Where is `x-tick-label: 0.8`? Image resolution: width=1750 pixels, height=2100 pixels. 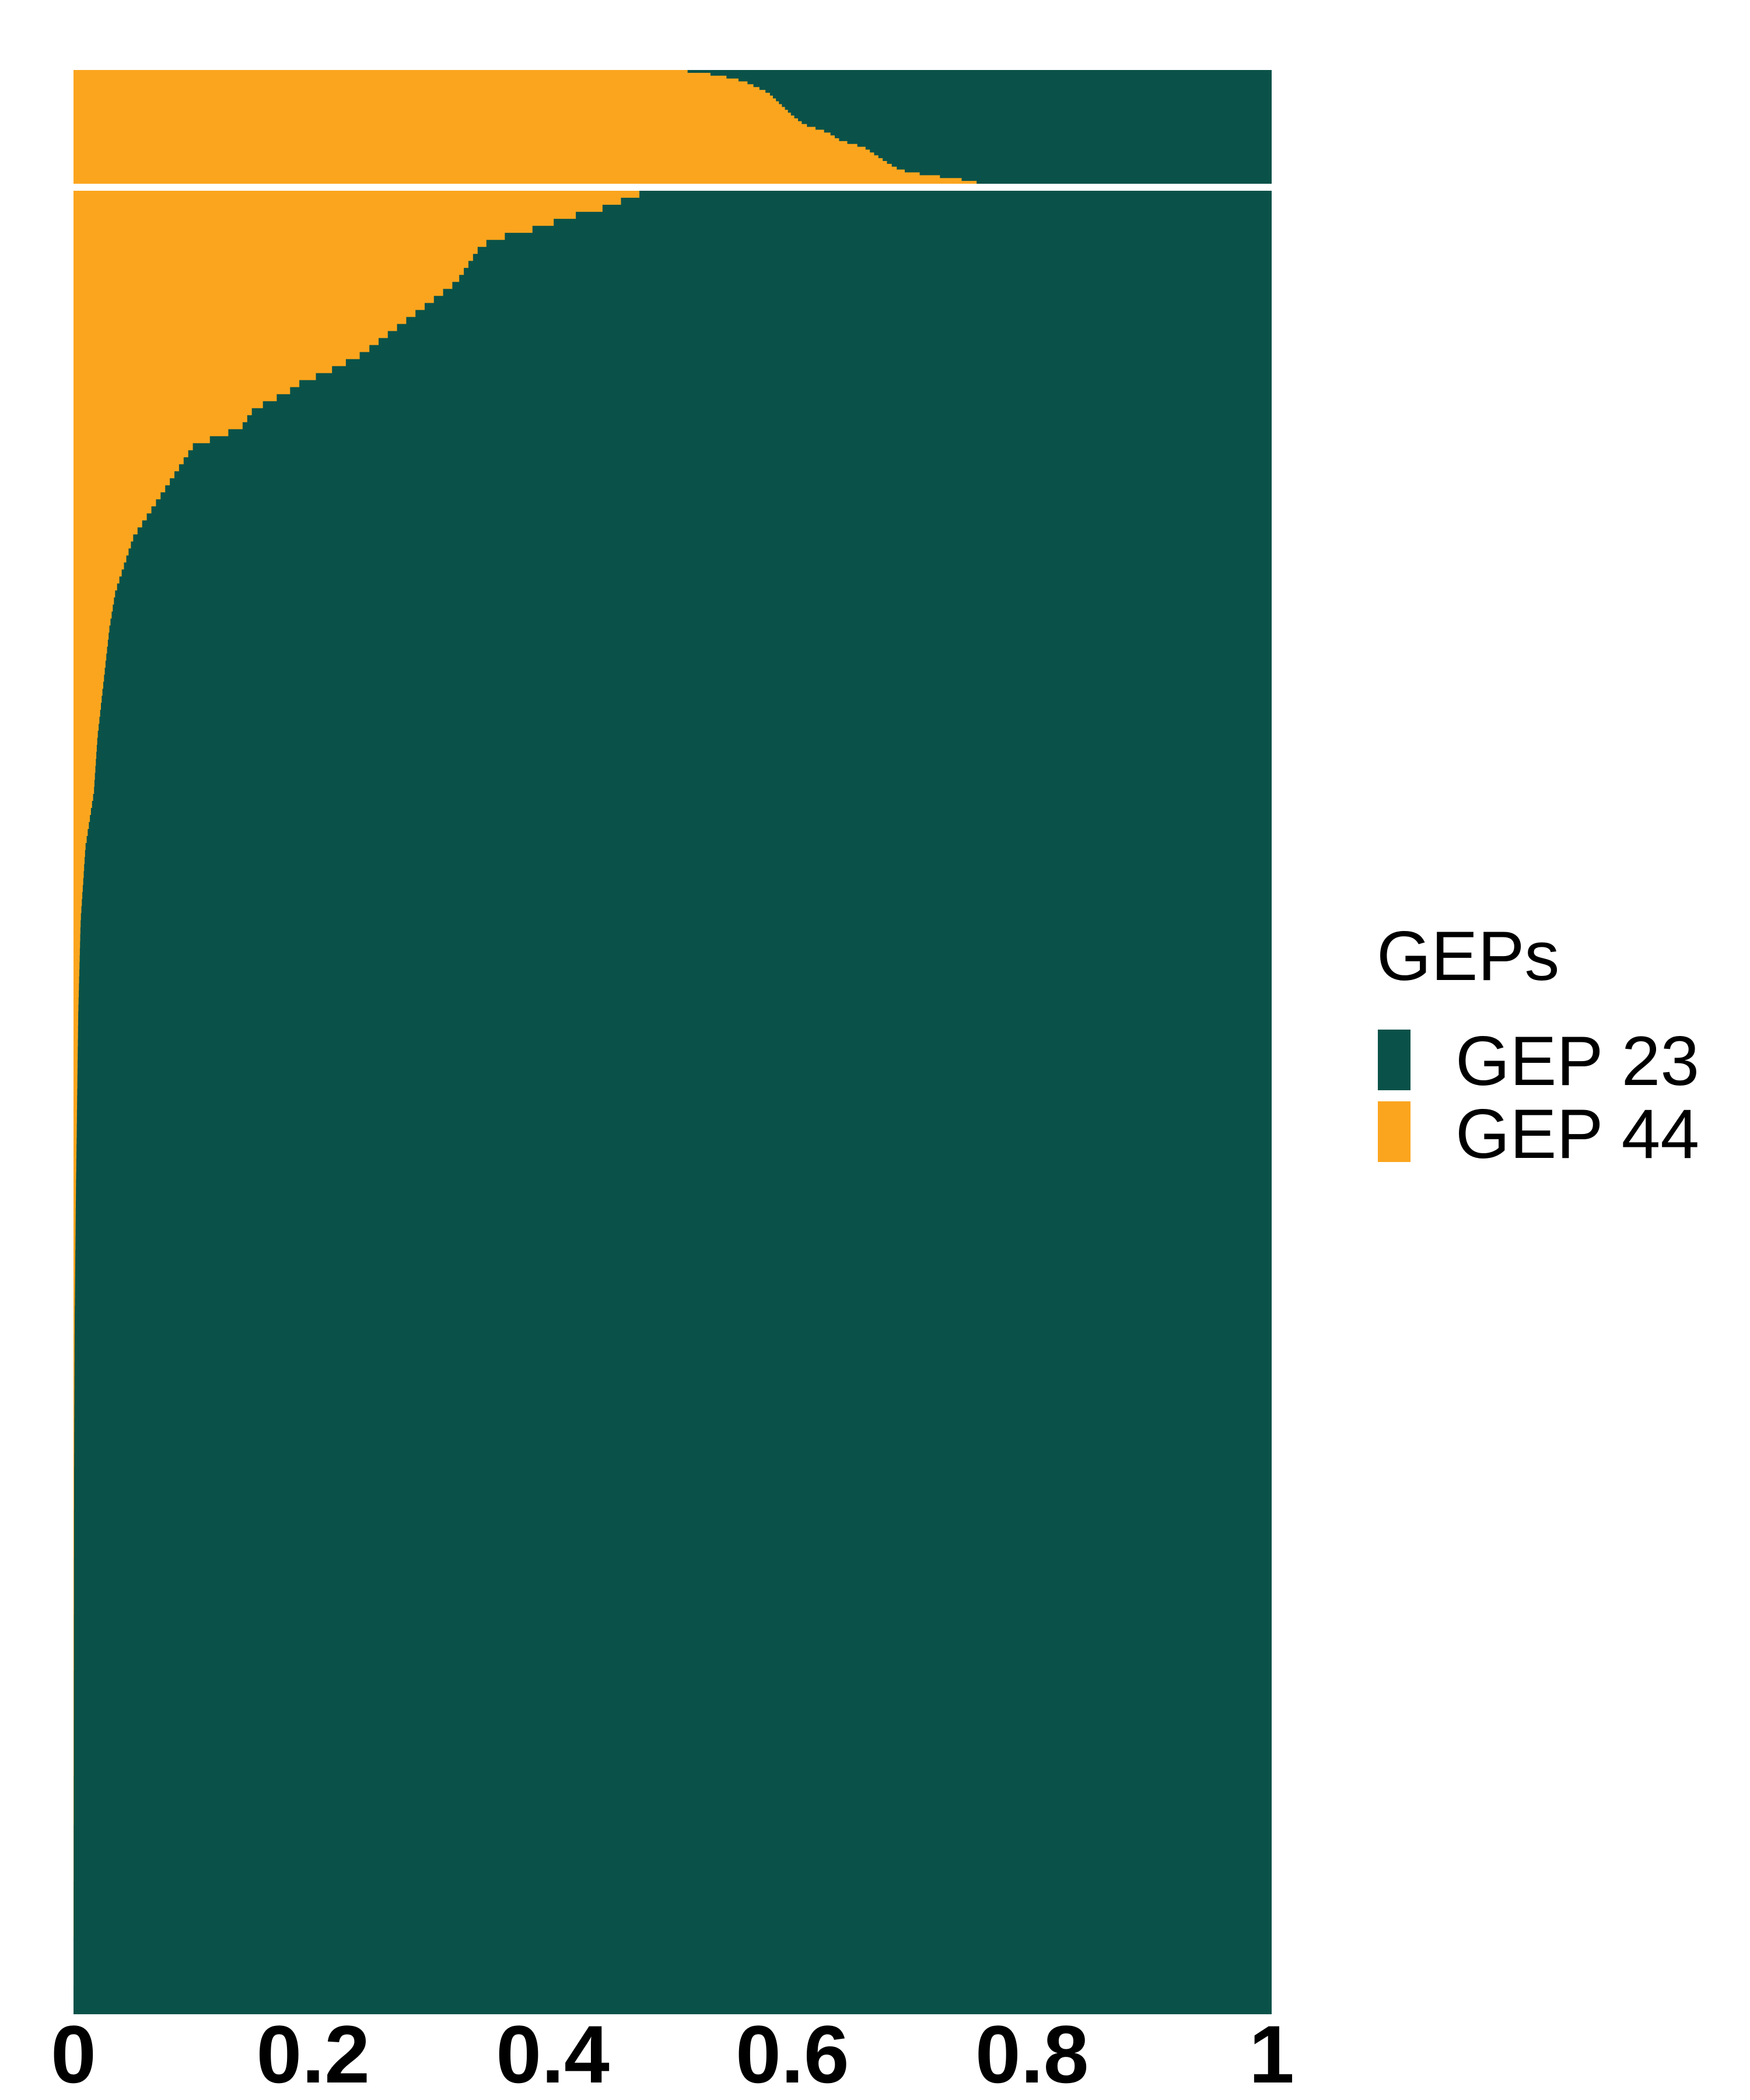
x-tick-label: 0.8 is located at coordinates (1032, 2054).